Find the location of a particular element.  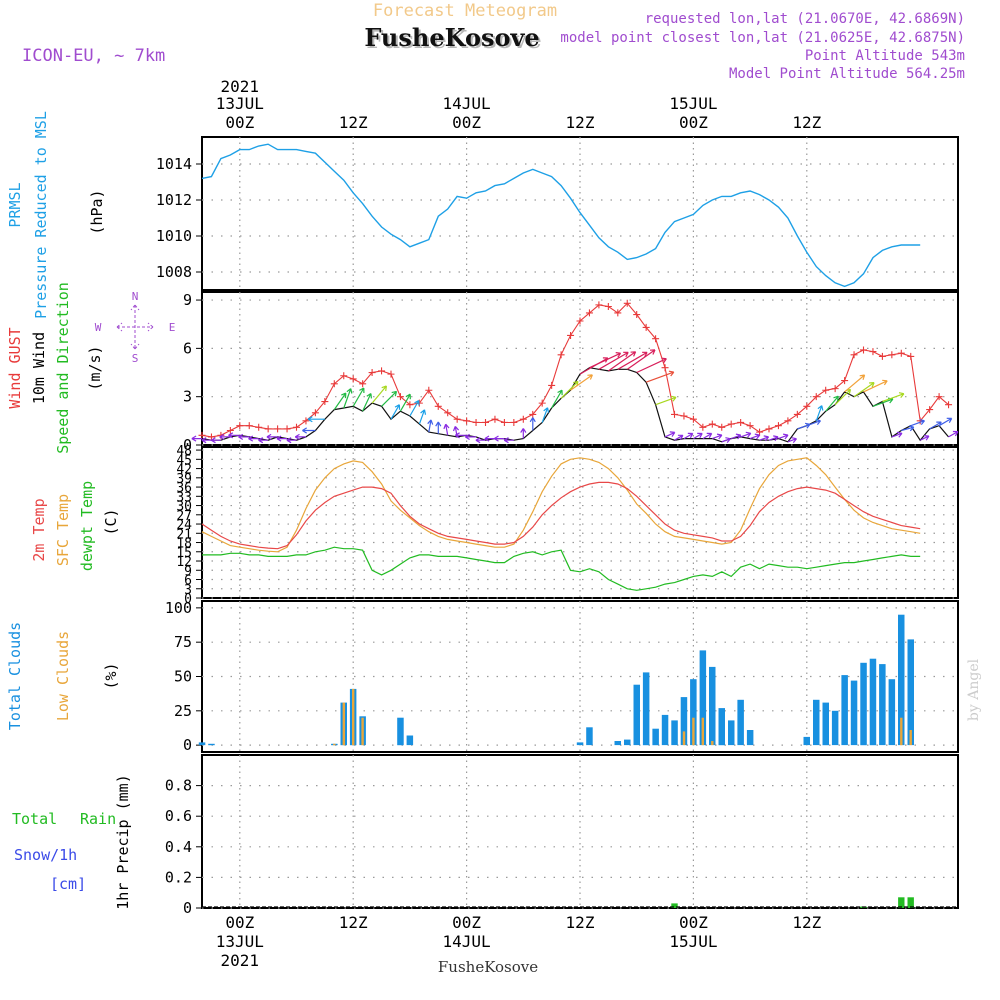

total-label: Total is located at coordinates (34, 819).